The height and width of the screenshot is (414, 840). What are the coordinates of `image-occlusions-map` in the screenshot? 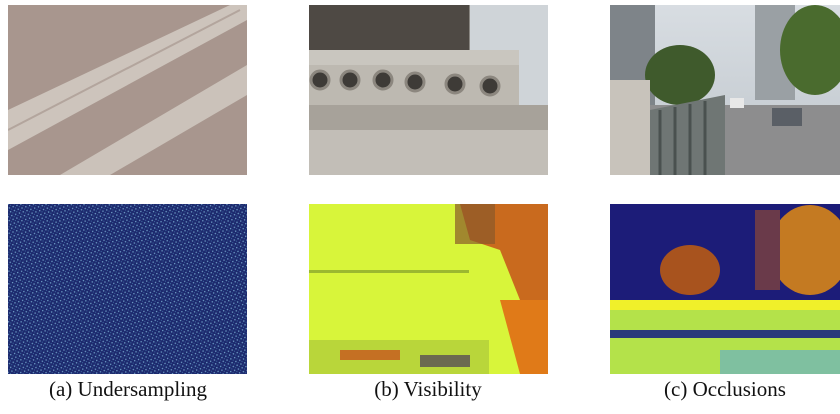 It's located at (725, 289).